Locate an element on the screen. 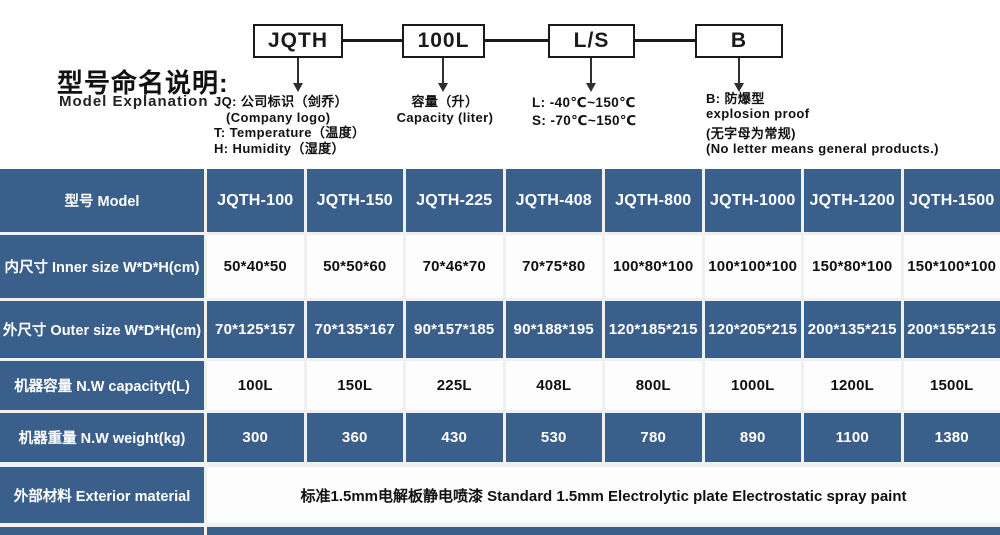  model-column-header: JQTH-1500 is located at coordinates (951, 200).